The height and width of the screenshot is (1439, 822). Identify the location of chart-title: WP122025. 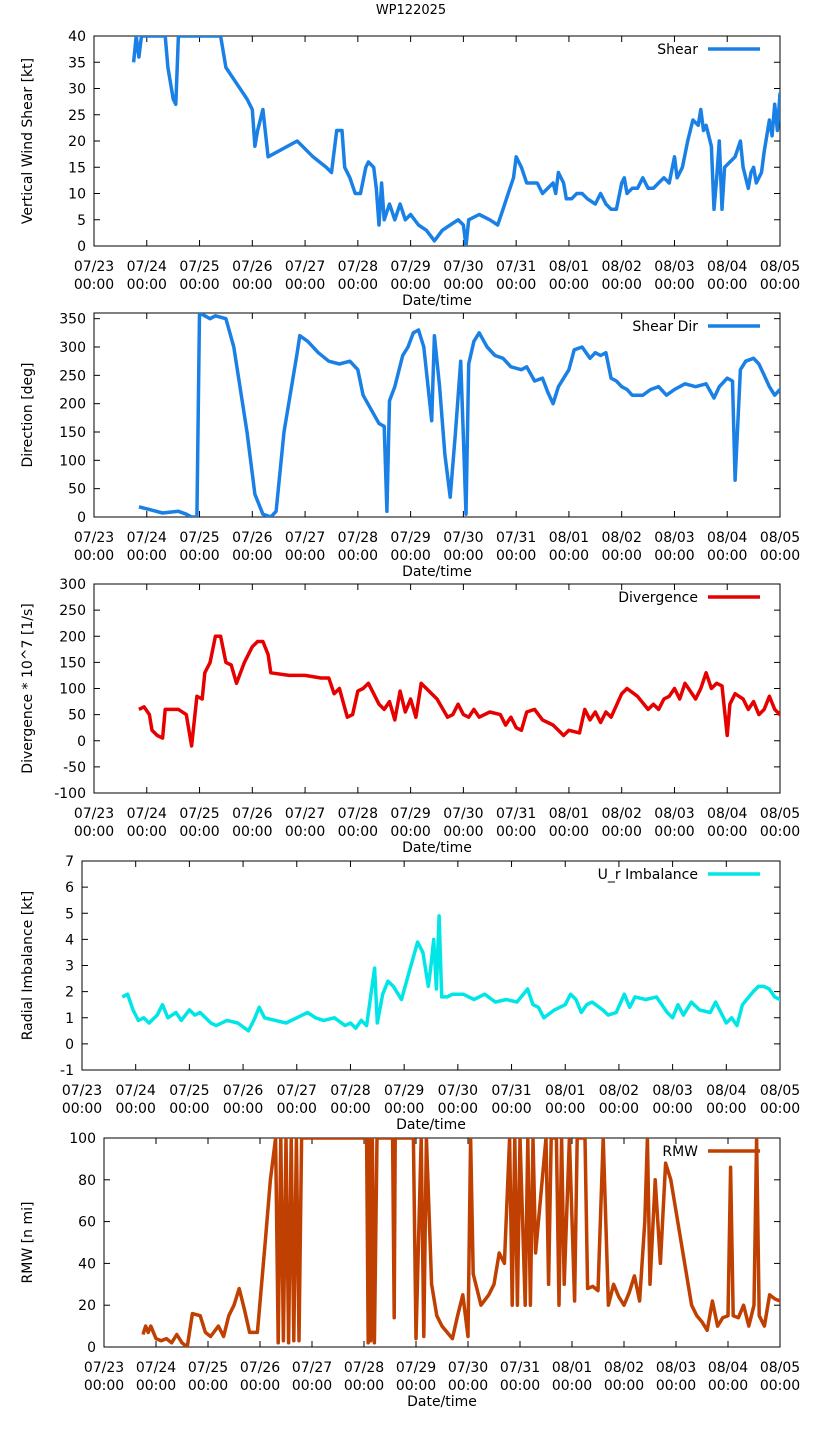
(411, 10).